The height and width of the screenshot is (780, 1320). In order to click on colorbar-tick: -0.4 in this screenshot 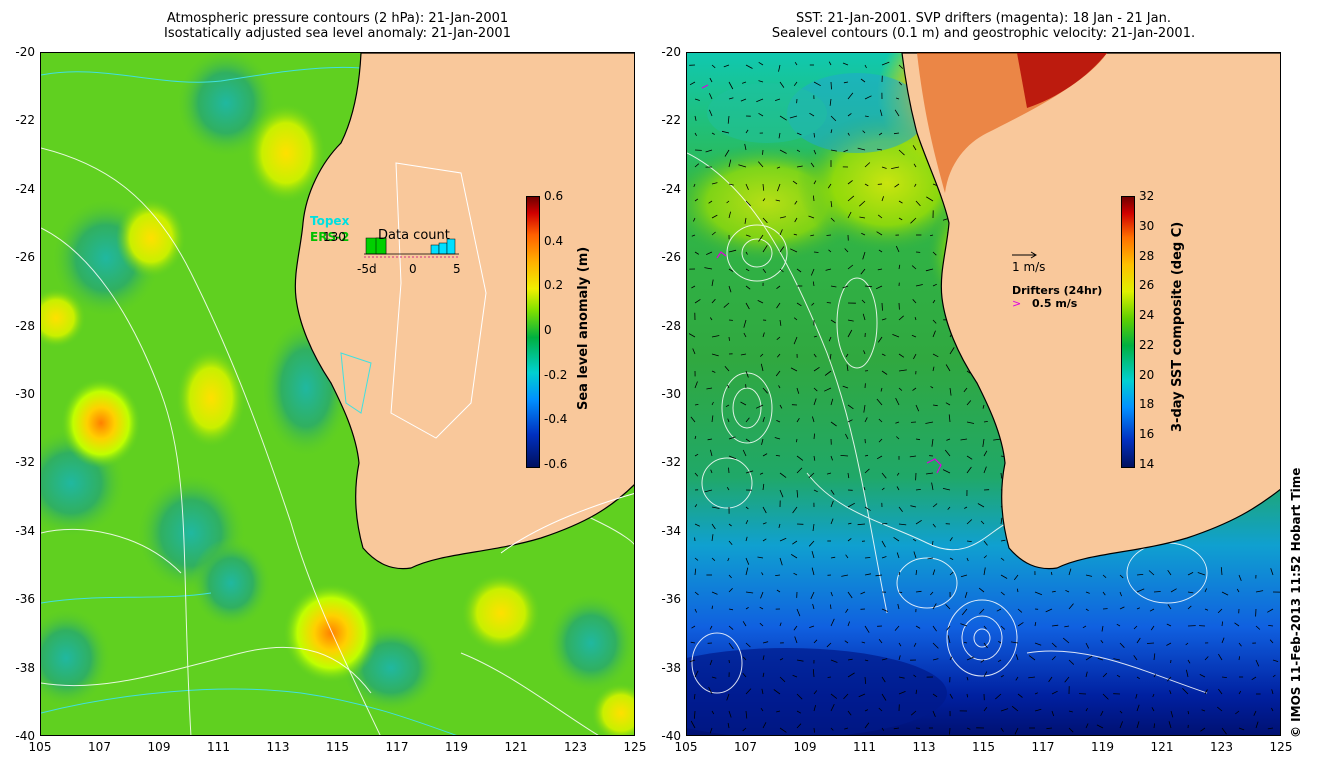, I will do `click(556, 419)`.